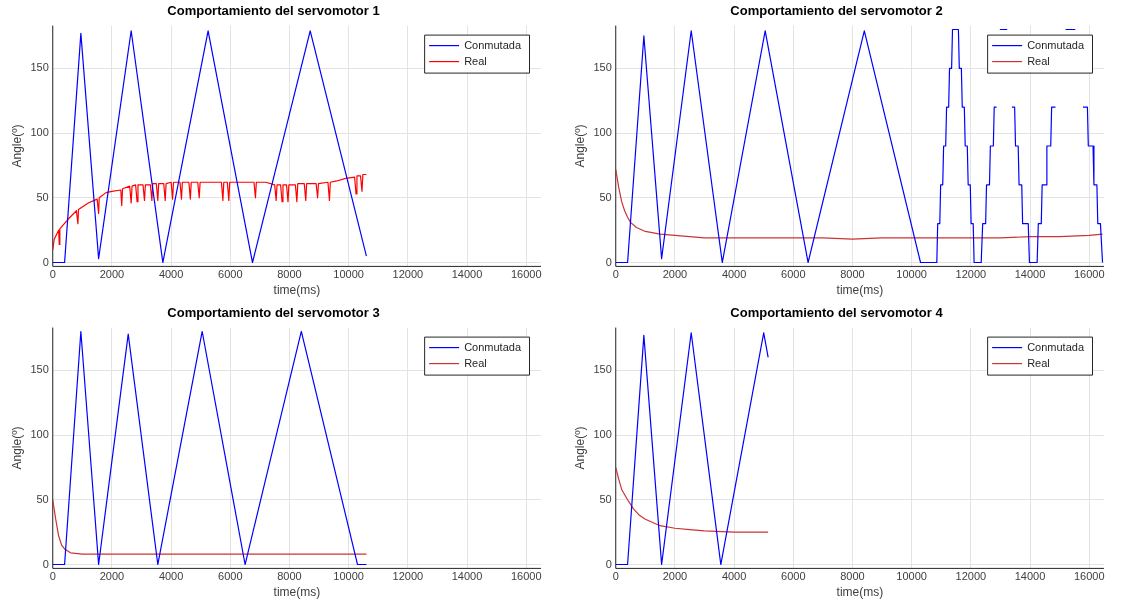 The image size is (1127, 605). What do you see at coordinates (273, 313) in the screenshot?
I see `chart-title: Comportamiento del servomotor 3` at bounding box center [273, 313].